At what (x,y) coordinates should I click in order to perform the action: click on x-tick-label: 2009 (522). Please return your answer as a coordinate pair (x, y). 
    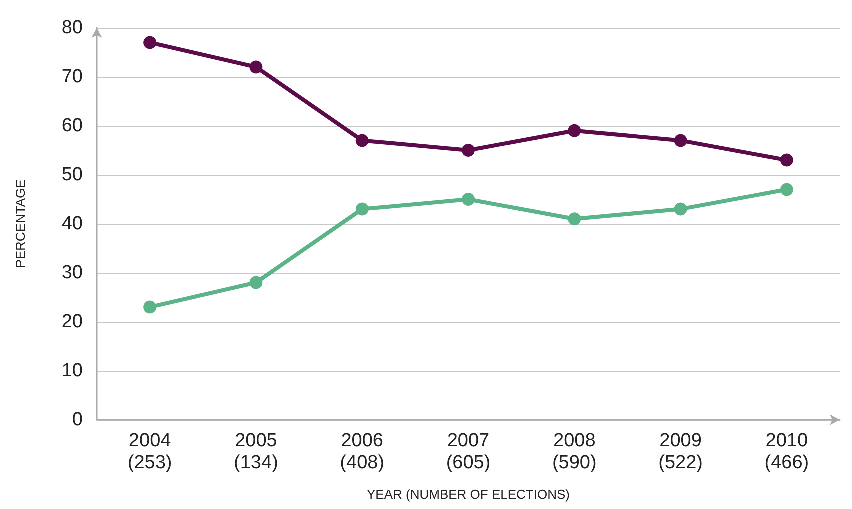
    Looking at the image, I should click on (680, 452).